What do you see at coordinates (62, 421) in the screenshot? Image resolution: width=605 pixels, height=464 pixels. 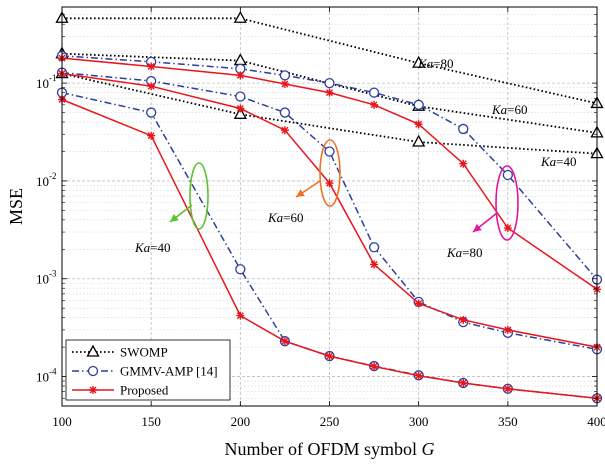 I see `x-tick-label: 100` at bounding box center [62, 421].